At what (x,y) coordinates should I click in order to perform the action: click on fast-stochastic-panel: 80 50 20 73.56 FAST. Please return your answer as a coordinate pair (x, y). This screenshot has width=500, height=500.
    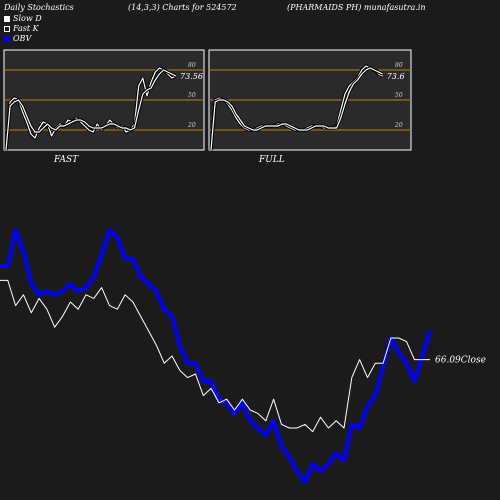
    Looking at the image, I should click on (104, 107).